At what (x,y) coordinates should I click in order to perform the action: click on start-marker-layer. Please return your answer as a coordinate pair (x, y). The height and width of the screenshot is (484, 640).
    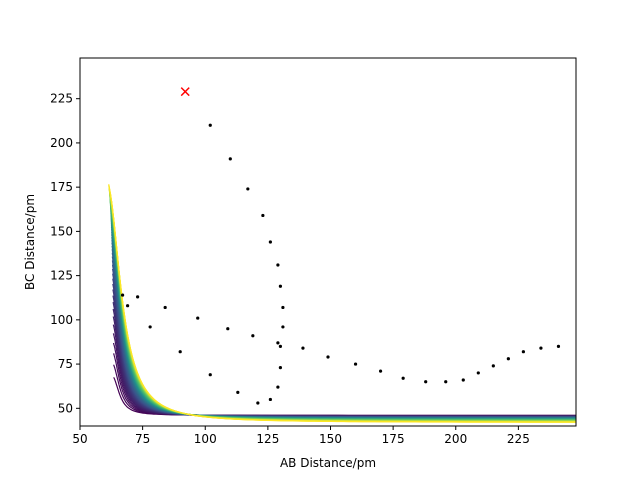
    Looking at the image, I should click on (185, 92).